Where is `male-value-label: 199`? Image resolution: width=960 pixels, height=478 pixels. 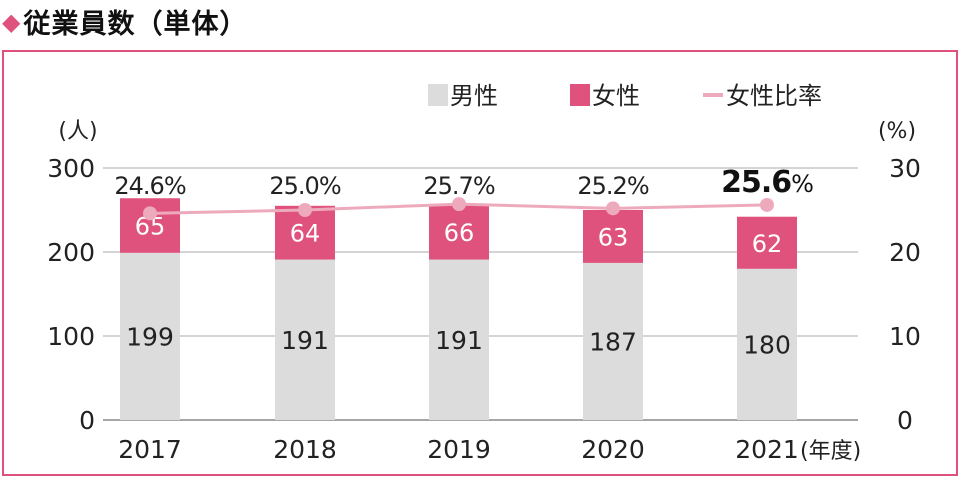
male-value-label: 199 is located at coordinates (150, 336).